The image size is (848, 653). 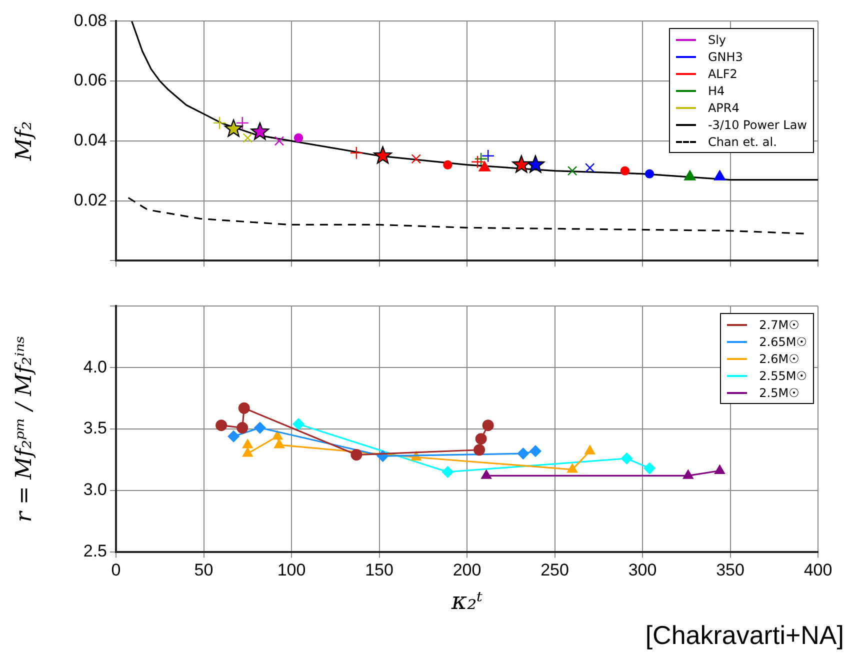 What do you see at coordinates (725, 57) in the screenshot?
I see `legend-label: GNH3` at bounding box center [725, 57].